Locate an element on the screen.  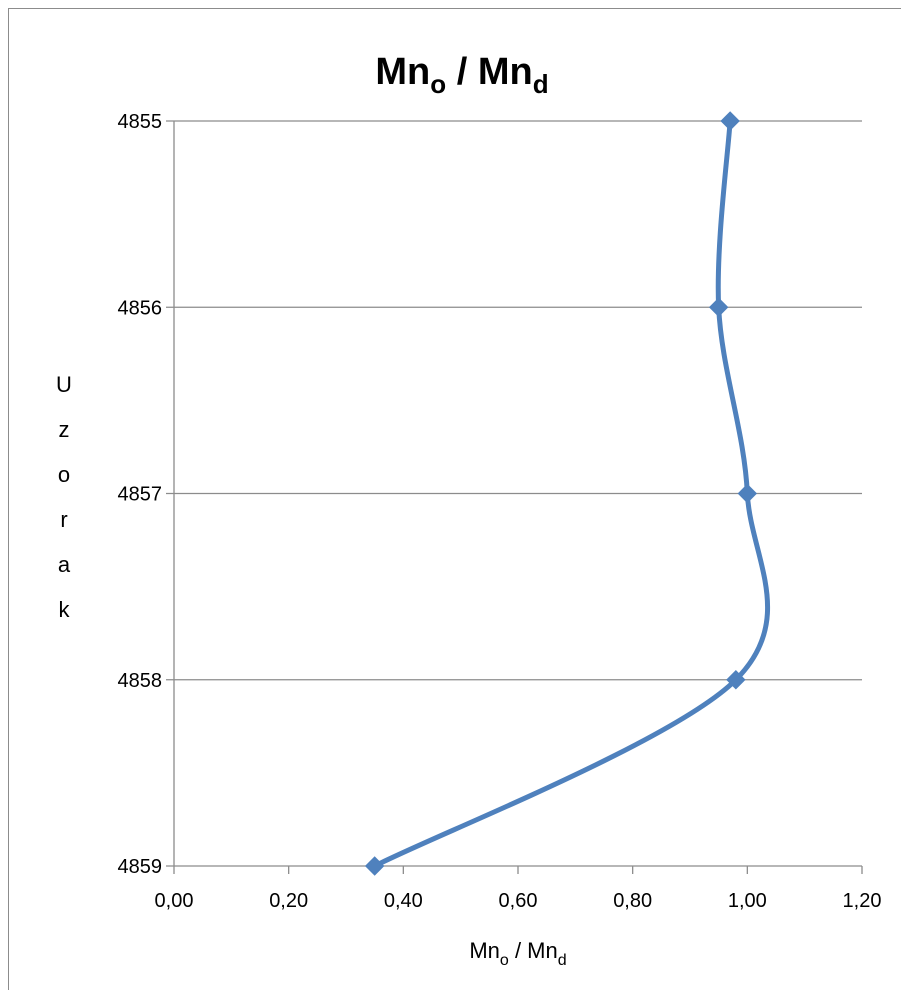
y-tick-label: 4855 is located at coordinates (140, 122).